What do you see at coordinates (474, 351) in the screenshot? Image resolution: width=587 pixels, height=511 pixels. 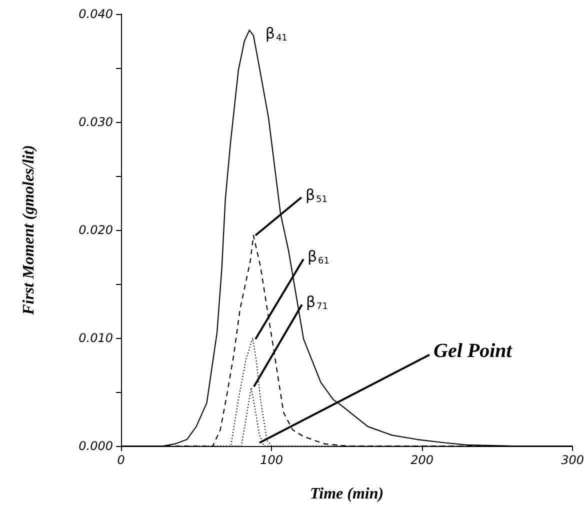 I see `annotation: Gel Point` at bounding box center [474, 351].